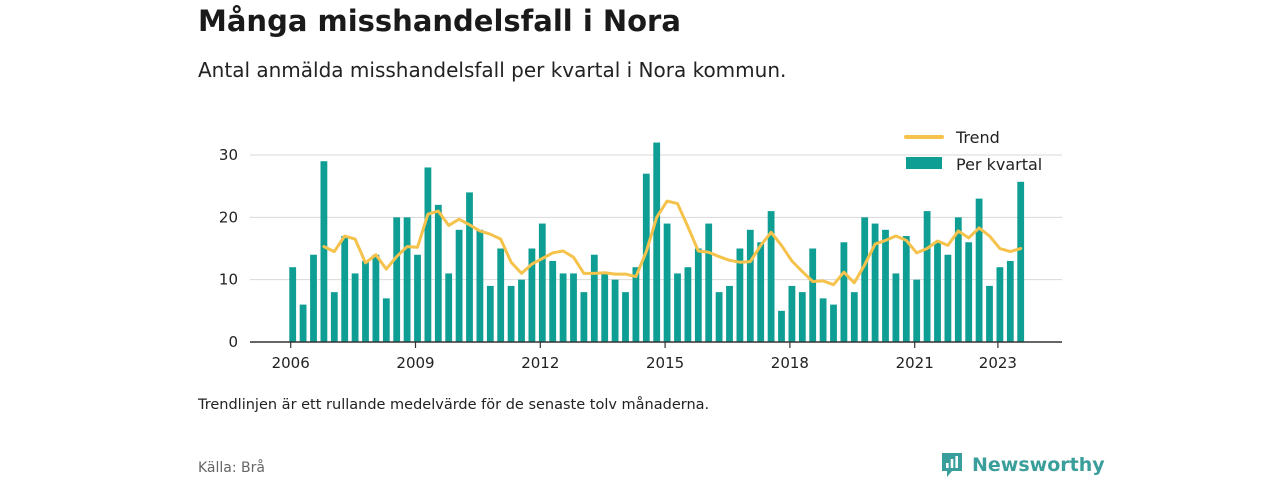 The height and width of the screenshot is (480, 1280). What do you see at coordinates (998, 363) in the screenshot?
I see `x-tick-label: 2023` at bounding box center [998, 363].